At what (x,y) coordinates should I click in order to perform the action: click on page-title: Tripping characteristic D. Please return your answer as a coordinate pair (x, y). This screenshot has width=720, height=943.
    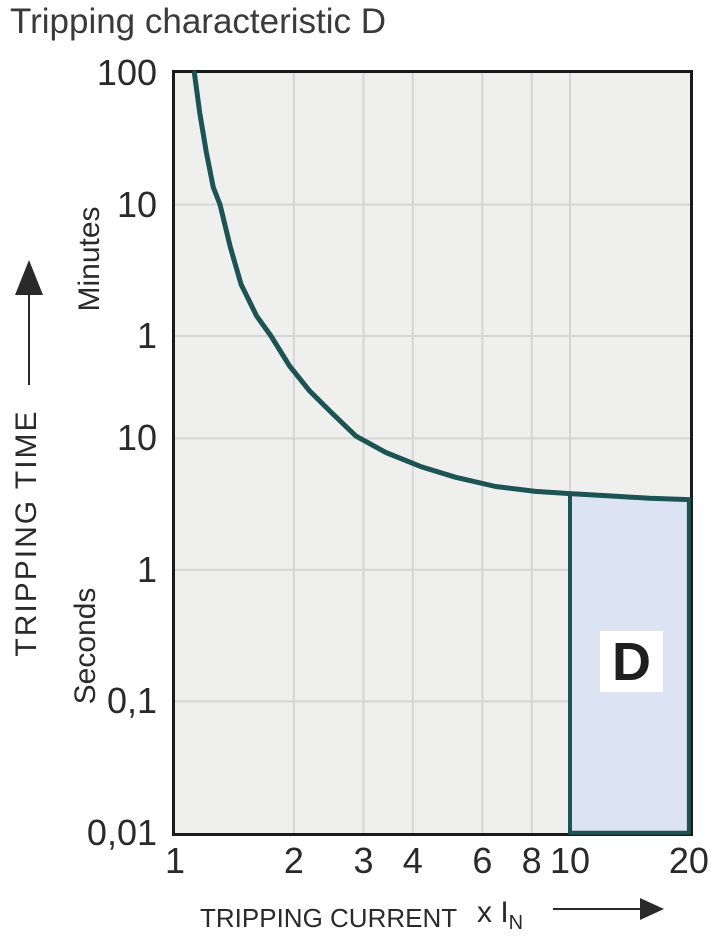
    Looking at the image, I should click on (198, 21).